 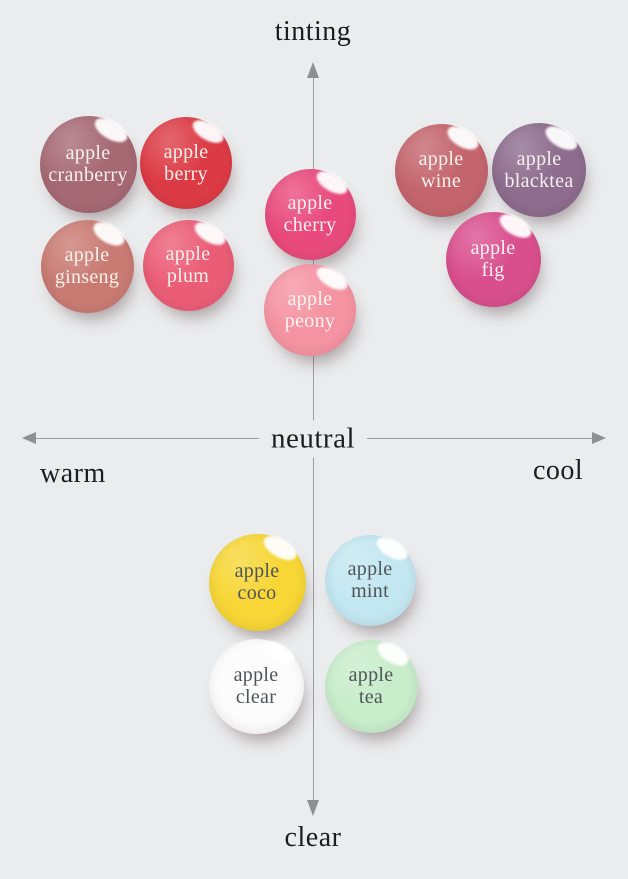 I want to click on product-drop-apple-berry: apple berry, so click(x=186, y=162).